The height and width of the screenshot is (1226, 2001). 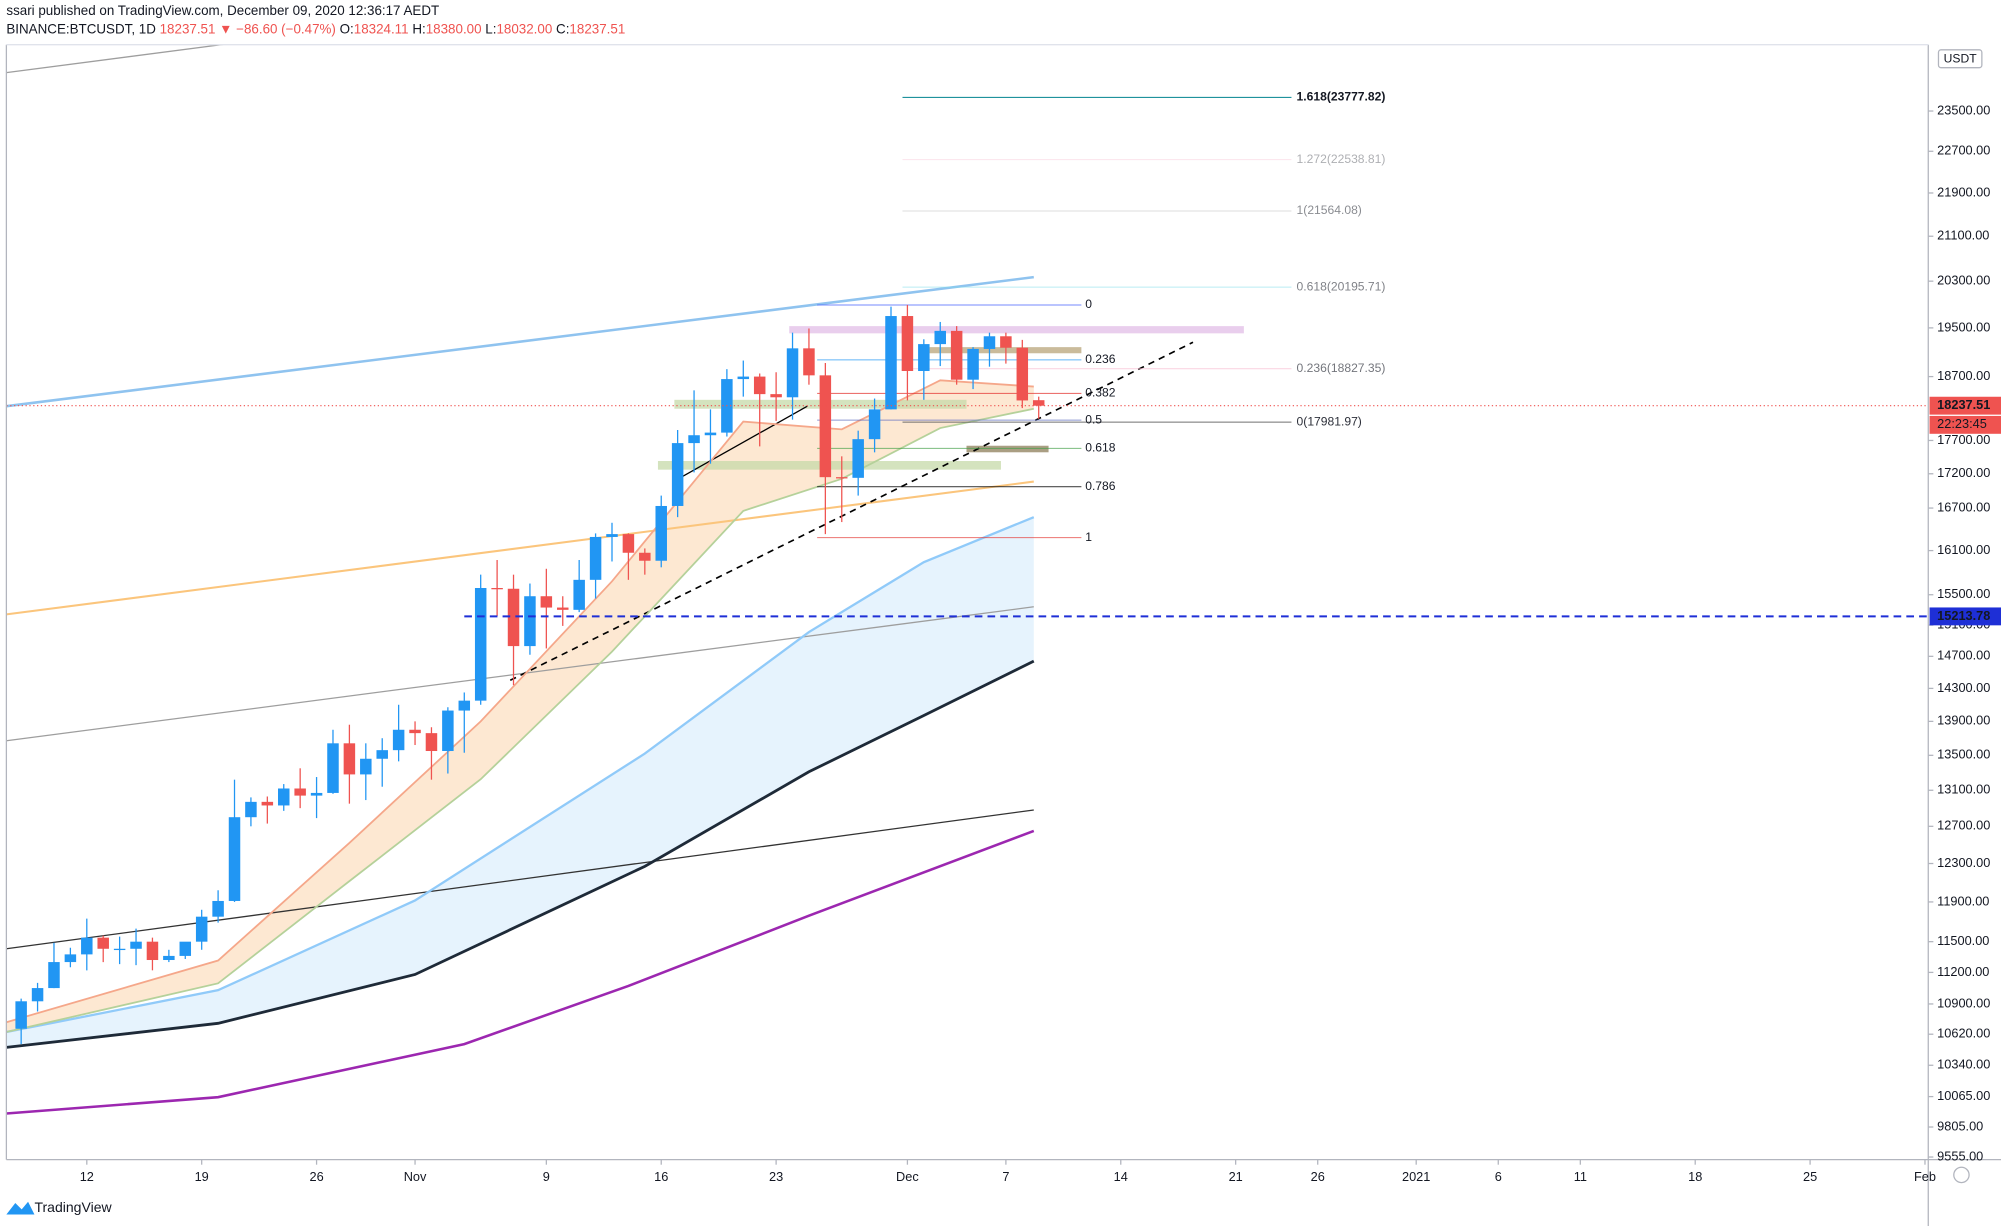 I want to click on y-tick-label: 11900.00, so click(x=1963, y=900).